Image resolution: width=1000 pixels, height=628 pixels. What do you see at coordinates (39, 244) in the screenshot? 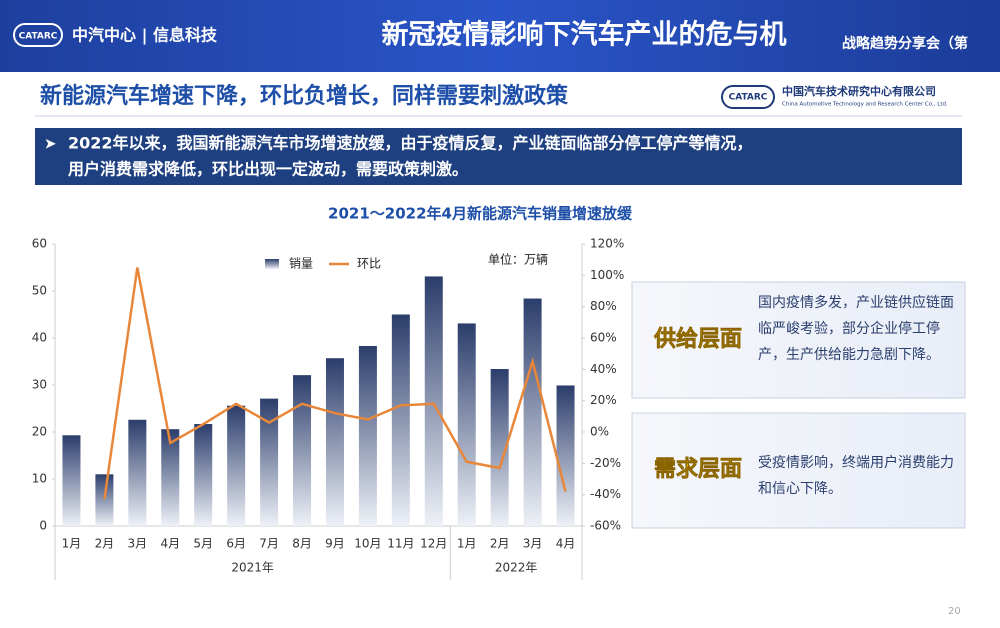
I see `y-tick-label: 60` at bounding box center [39, 244].